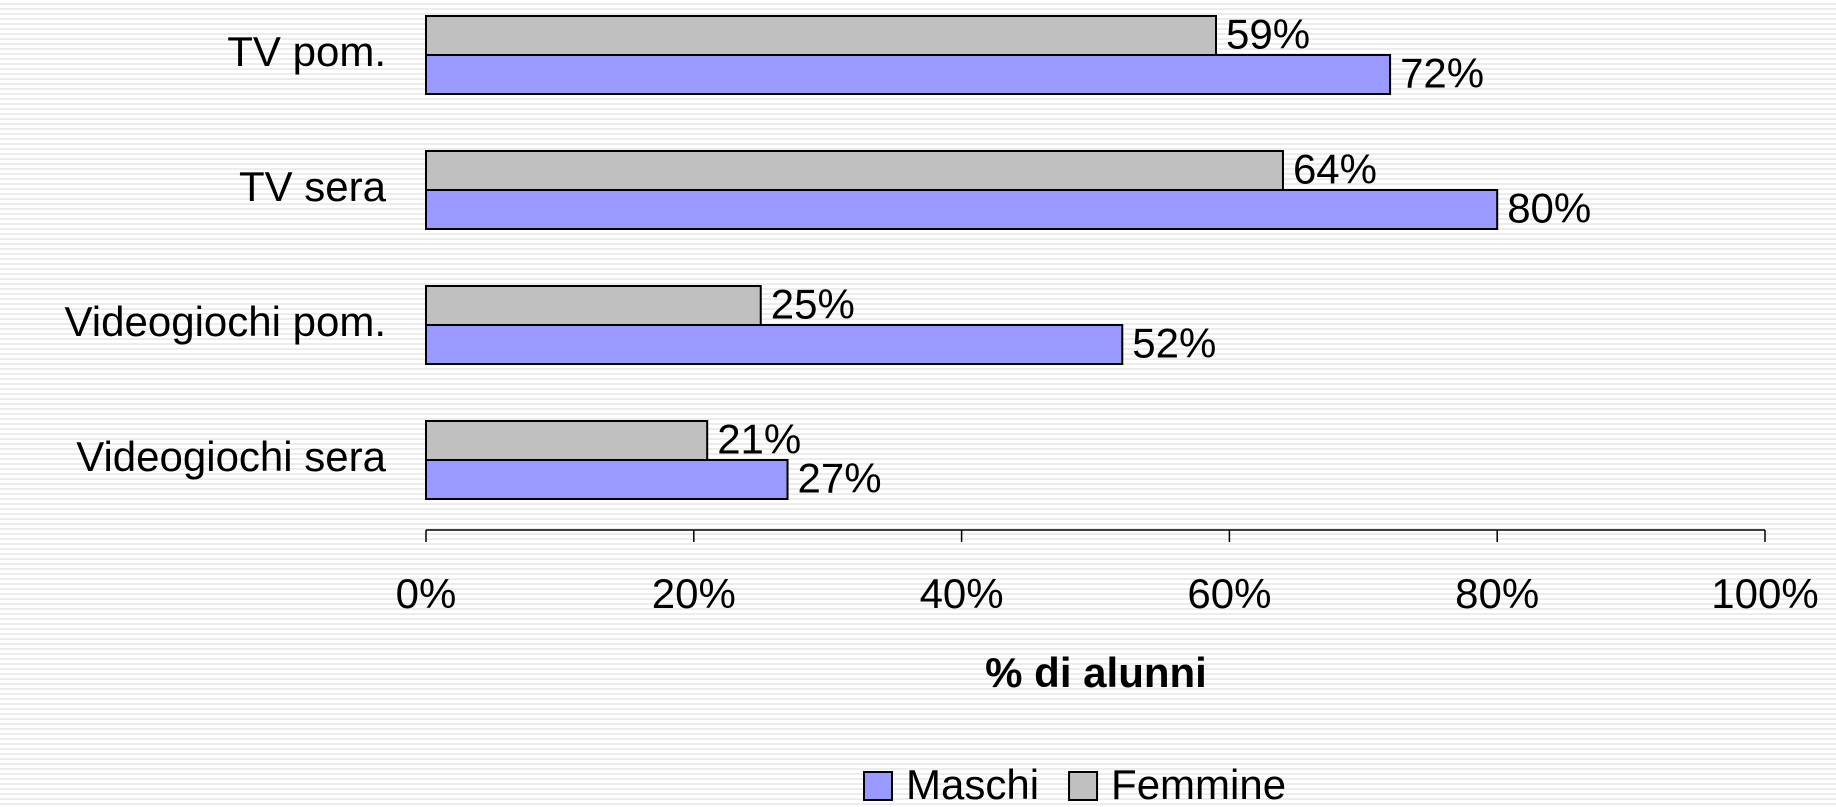  What do you see at coordinates (231, 456) in the screenshot?
I see `category-label: Videogiochi sera` at bounding box center [231, 456].